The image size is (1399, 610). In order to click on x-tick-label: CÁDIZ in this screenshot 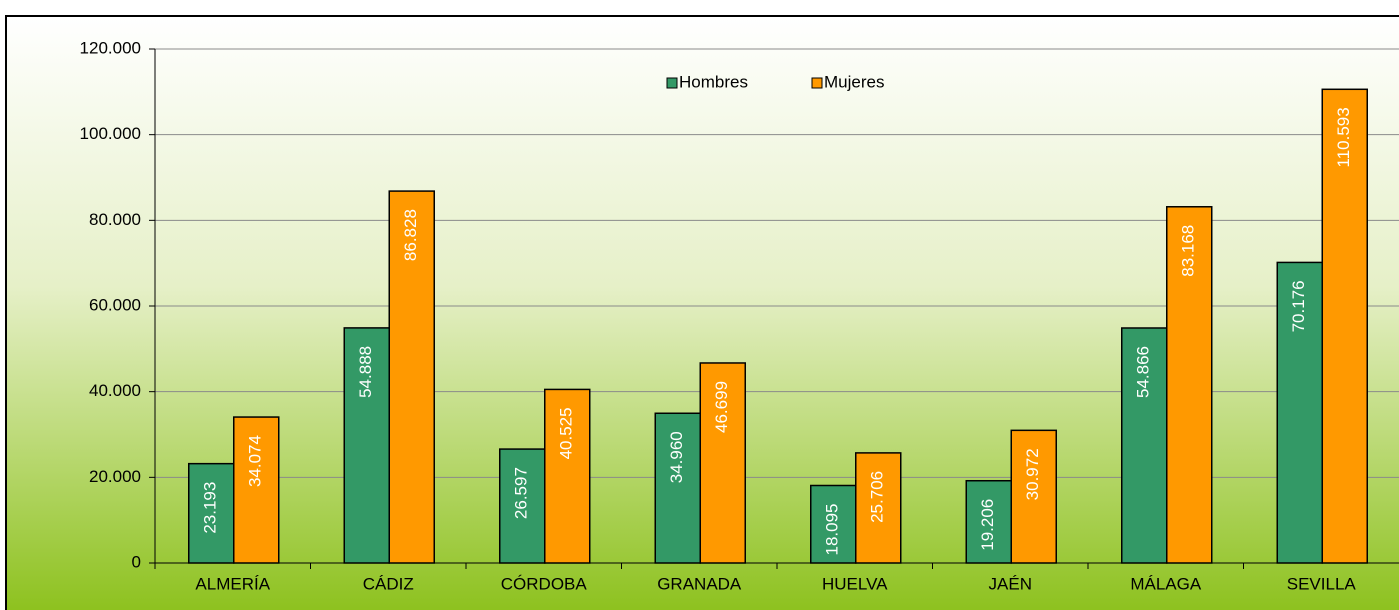, I will do `click(388, 583)`.